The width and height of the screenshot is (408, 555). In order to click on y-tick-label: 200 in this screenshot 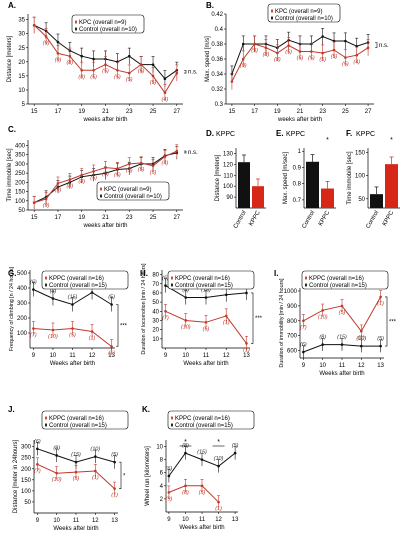, I will do `click(26, 470)`.